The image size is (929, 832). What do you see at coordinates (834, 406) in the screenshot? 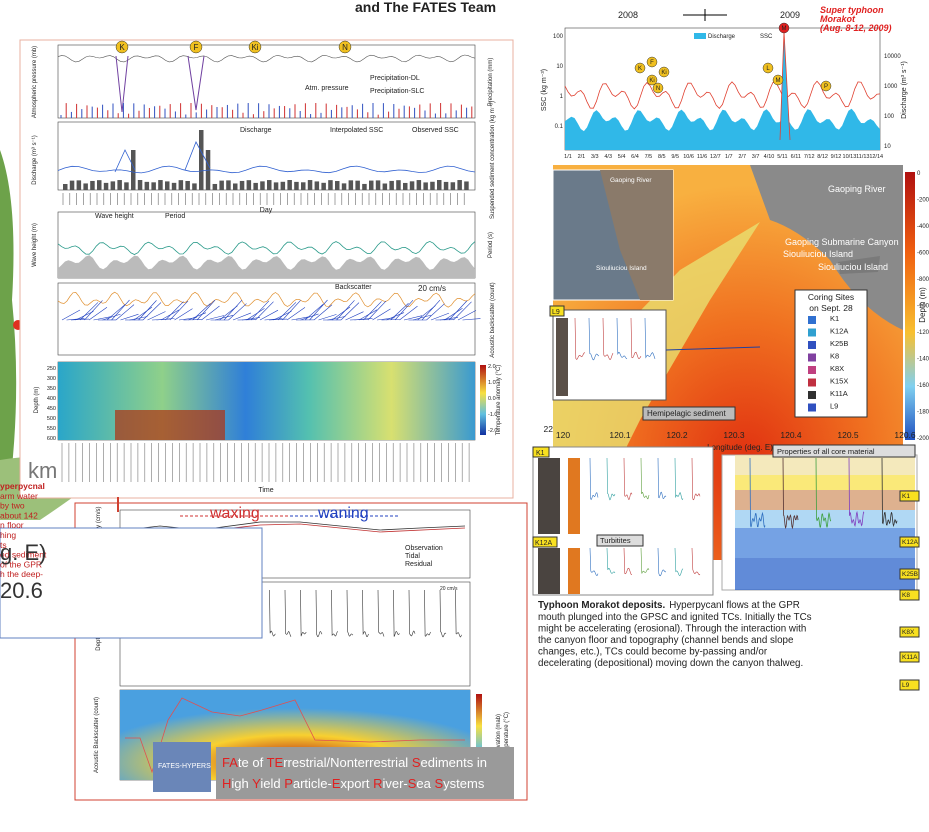
I see `label: L9` at bounding box center [834, 406].